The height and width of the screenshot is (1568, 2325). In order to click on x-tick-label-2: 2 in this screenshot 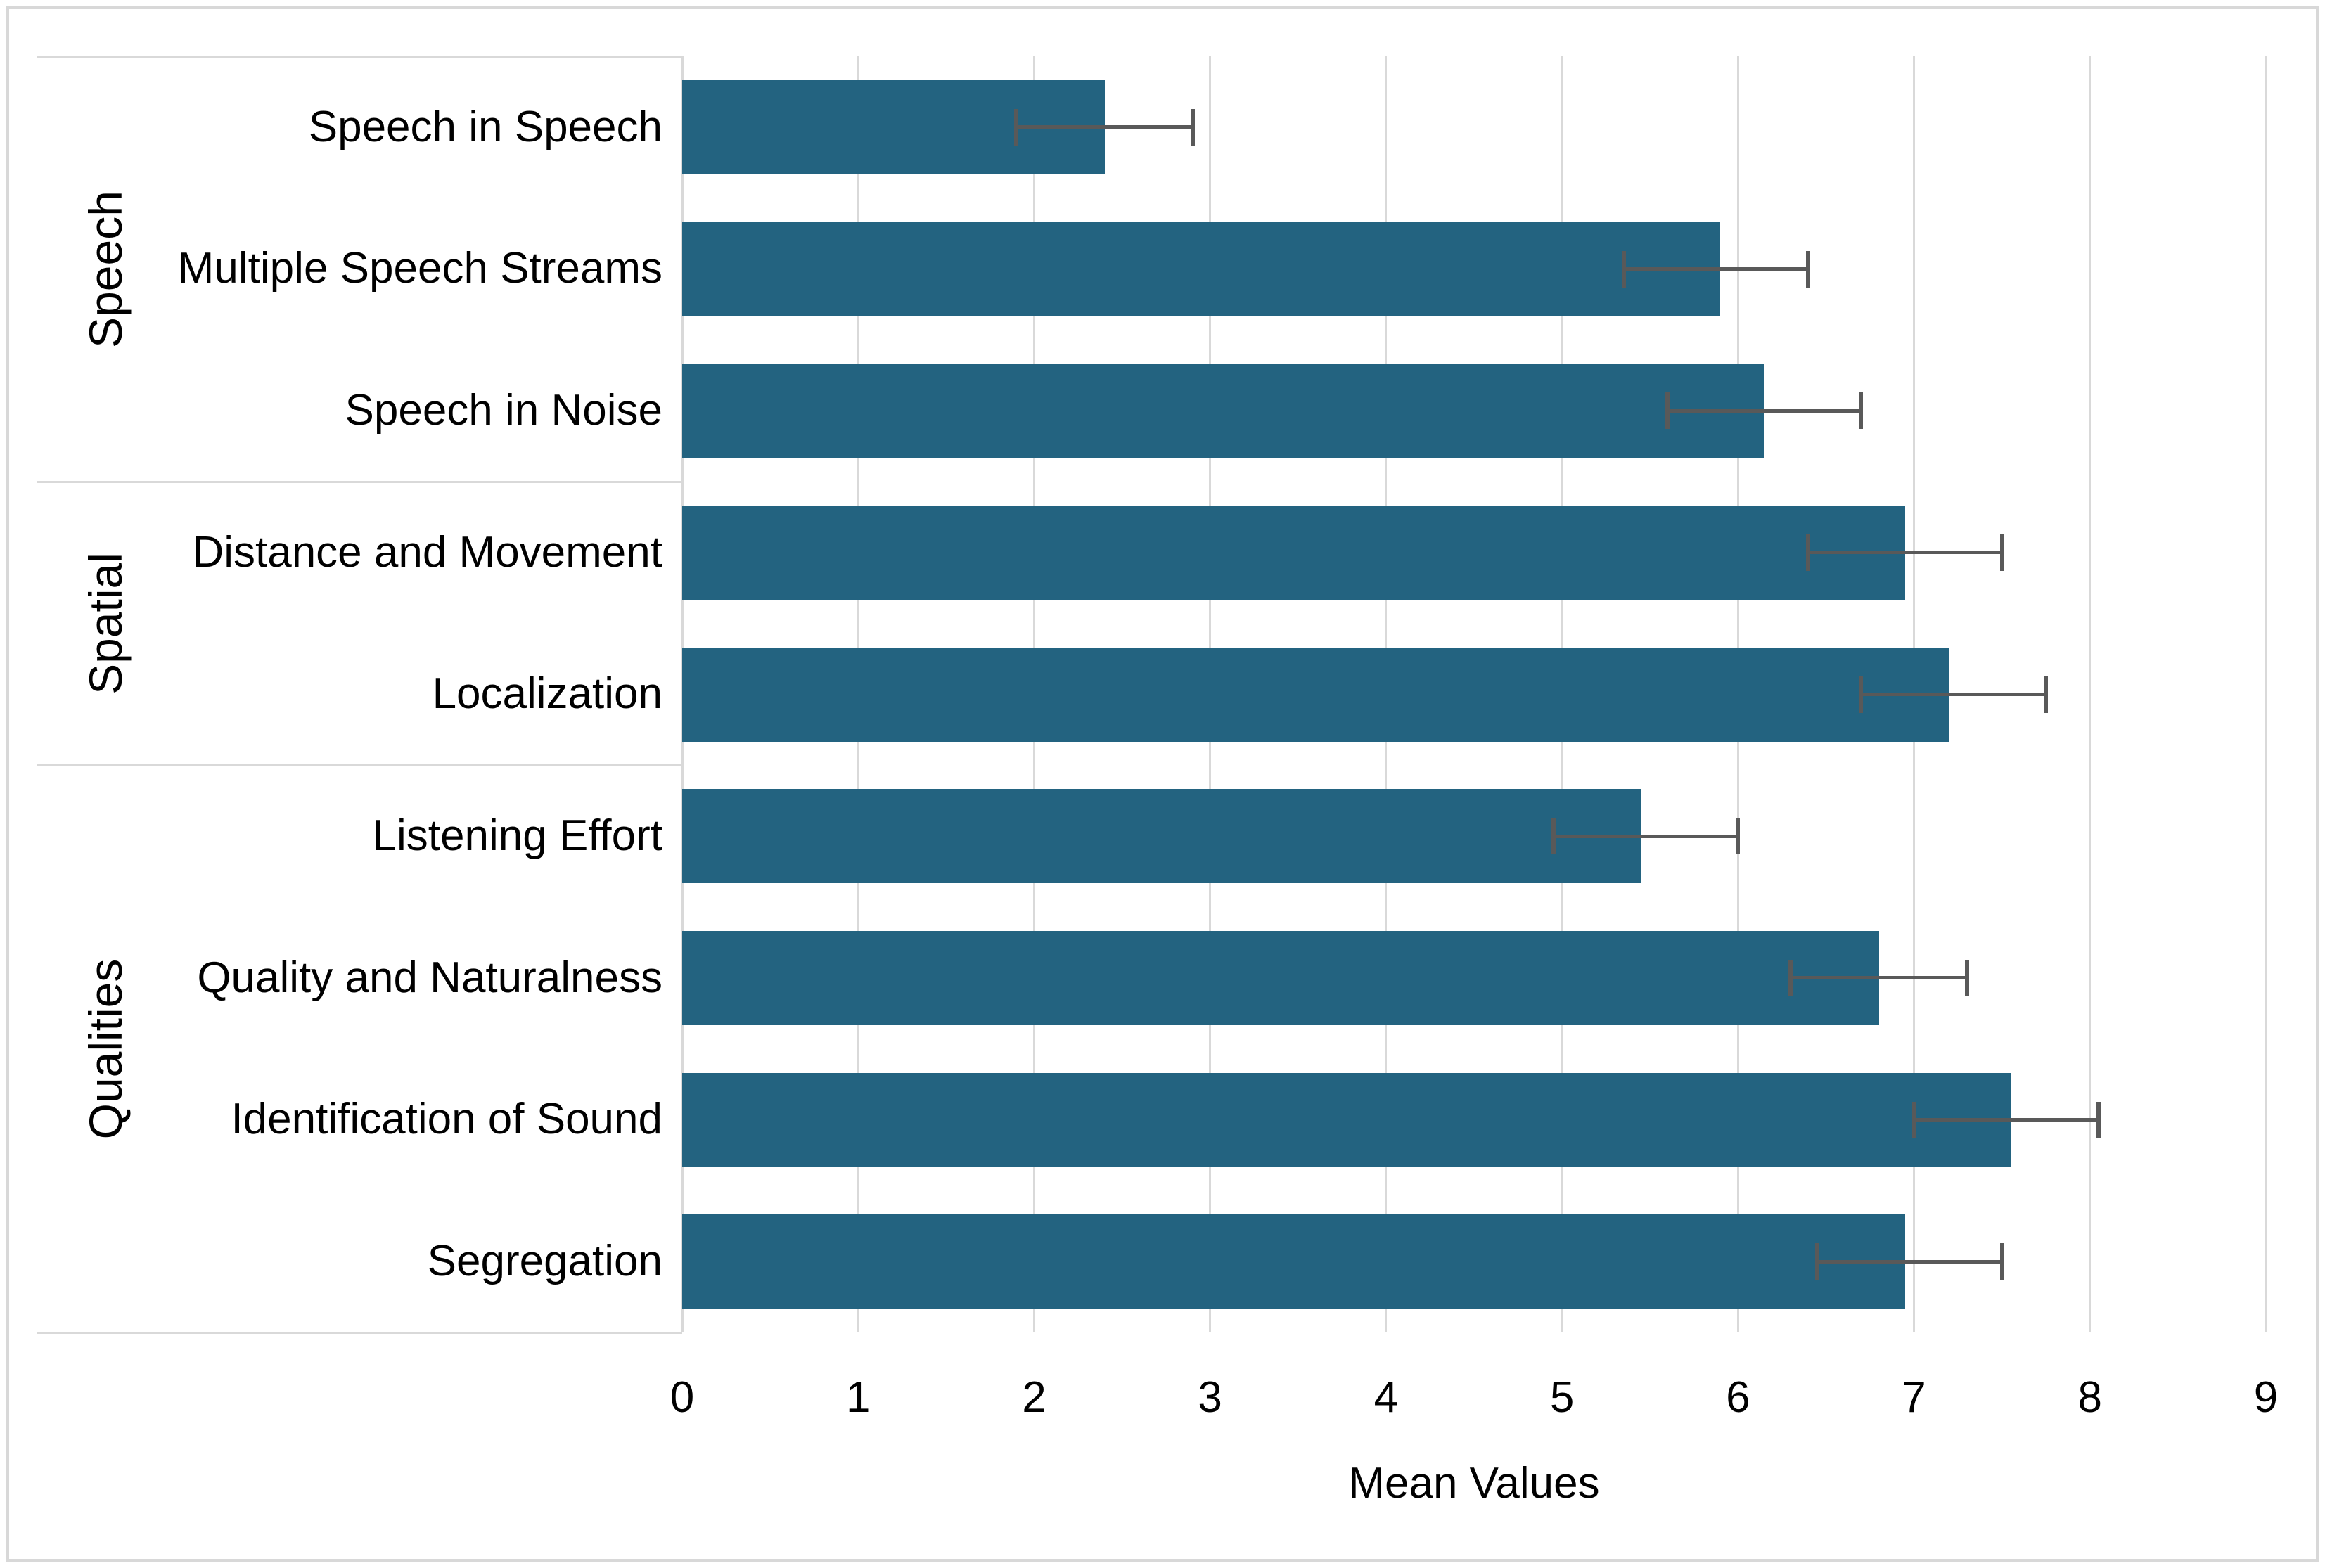, I will do `click(1034, 1397)`.